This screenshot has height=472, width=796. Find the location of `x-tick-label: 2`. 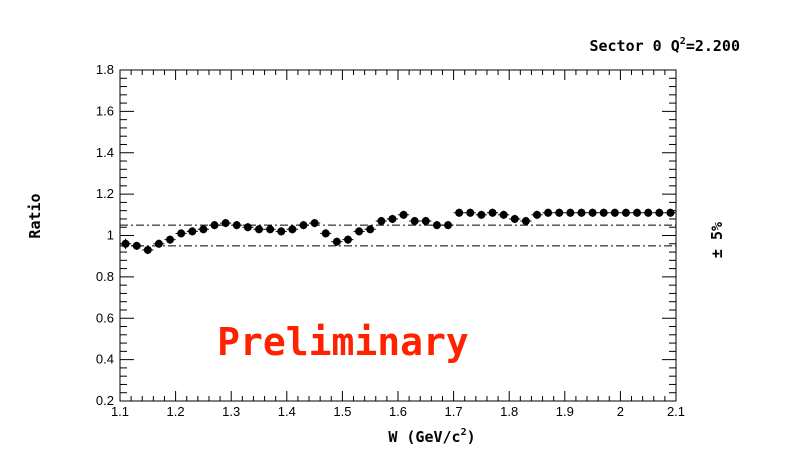

x-tick-label: 2 is located at coordinates (620, 411).